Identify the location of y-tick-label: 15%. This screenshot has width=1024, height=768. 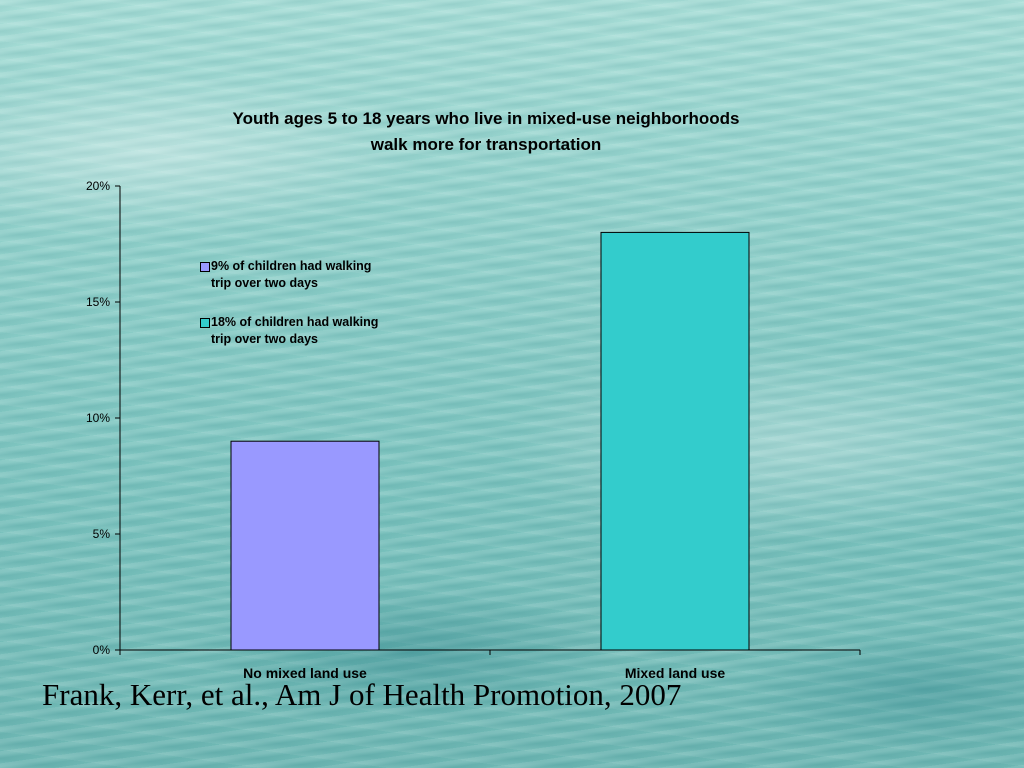
(98, 302).